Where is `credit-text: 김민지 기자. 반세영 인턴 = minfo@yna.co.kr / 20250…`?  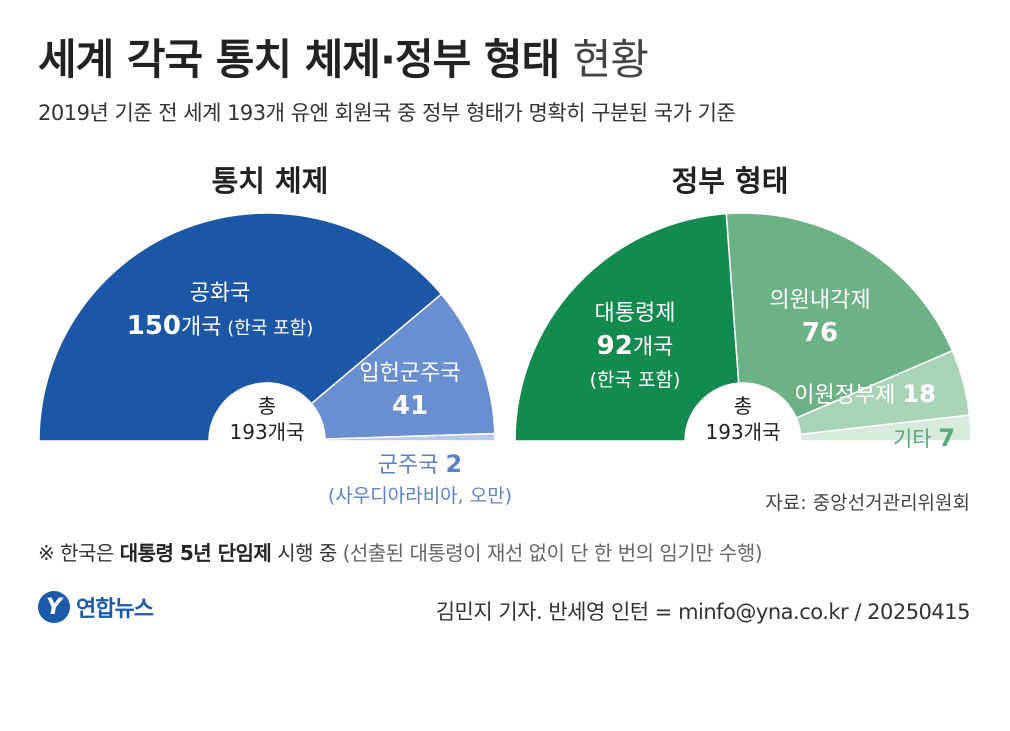 credit-text: 김민지 기자. 반세영 인턴 = minfo@yna.co.kr / 20250… is located at coordinates (703, 612).